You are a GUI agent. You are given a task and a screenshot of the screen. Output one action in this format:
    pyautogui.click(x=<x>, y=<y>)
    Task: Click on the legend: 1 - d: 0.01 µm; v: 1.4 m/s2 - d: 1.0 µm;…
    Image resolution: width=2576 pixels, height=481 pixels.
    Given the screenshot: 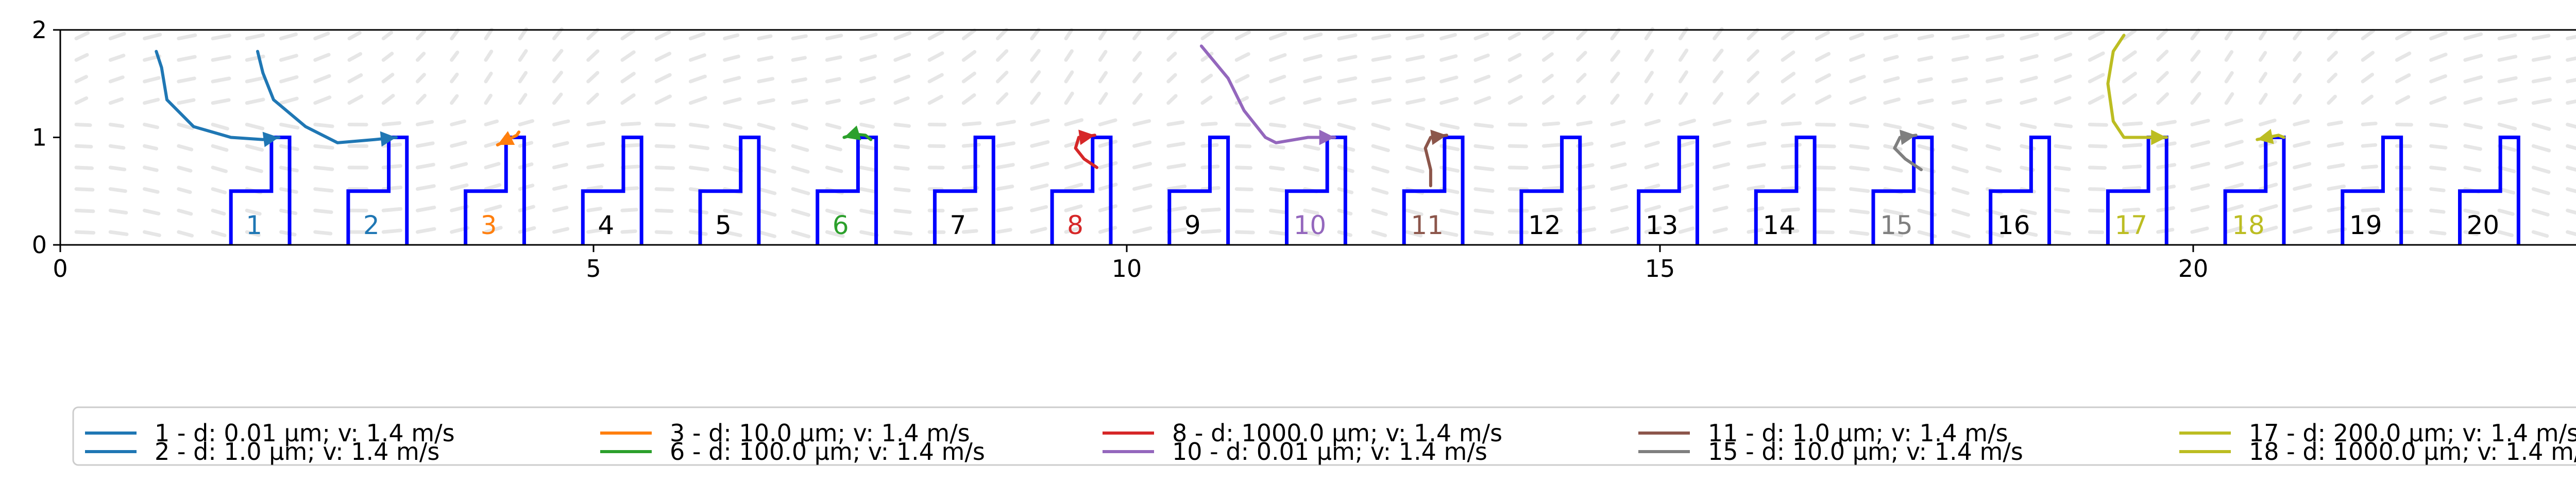 What is the action you would take?
    pyautogui.click(x=1324, y=437)
    